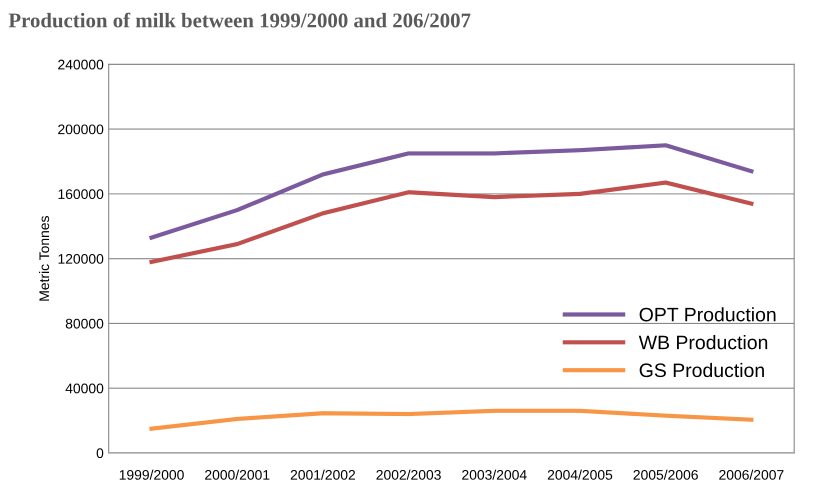 The image size is (836, 495). Describe the element at coordinates (81, 129) in the screenshot. I see `y-tick-label: 200000` at that location.